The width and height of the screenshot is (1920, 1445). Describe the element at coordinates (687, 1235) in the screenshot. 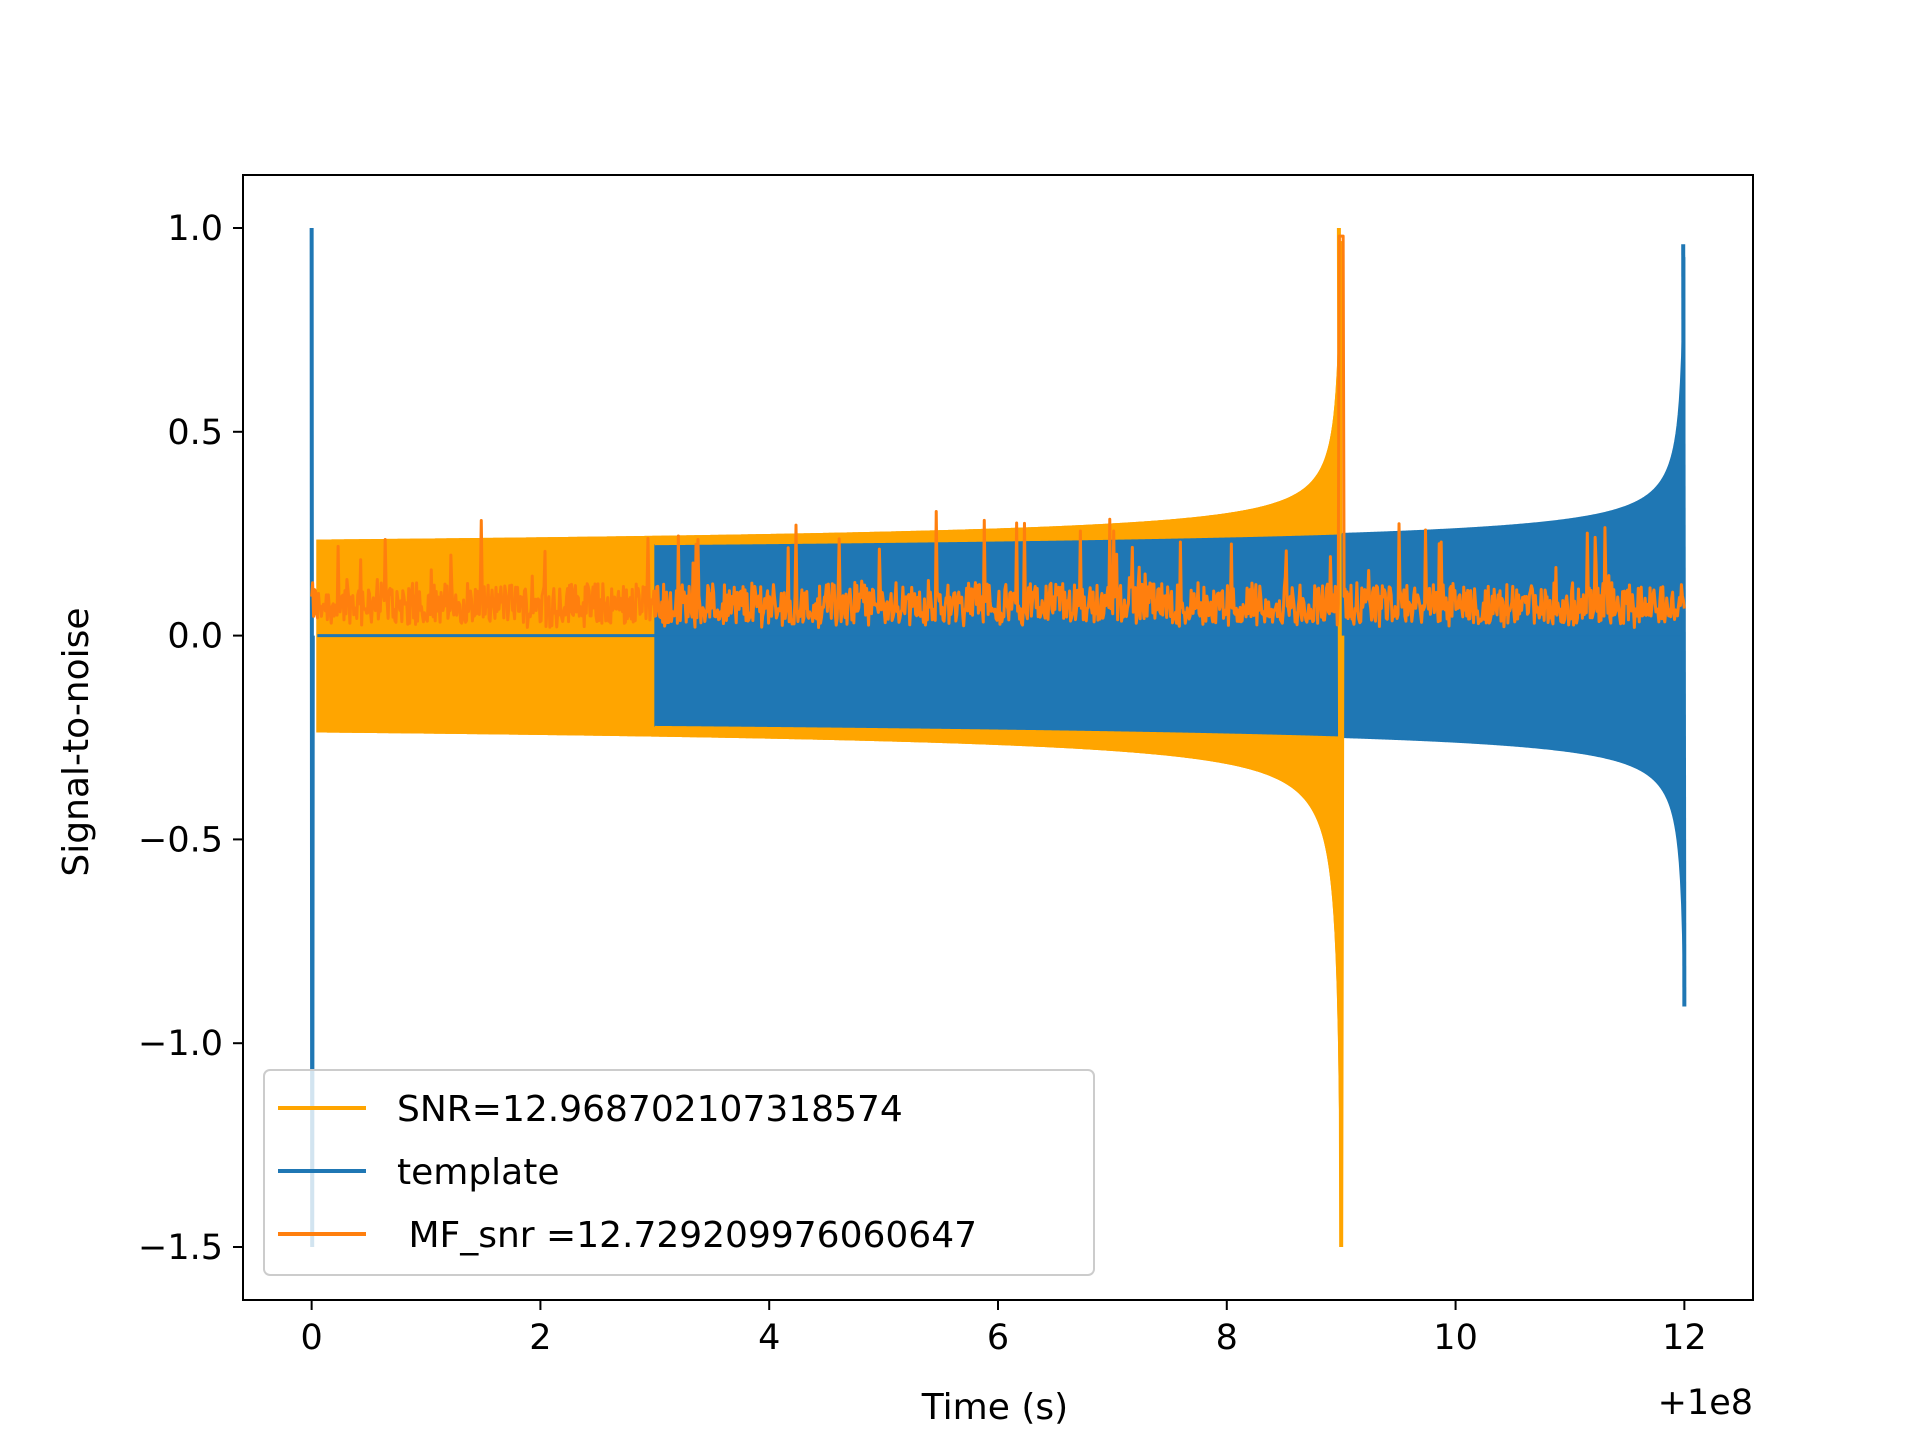

I see `legend-entry-label: MF_snr =12.729209976060647` at that location.